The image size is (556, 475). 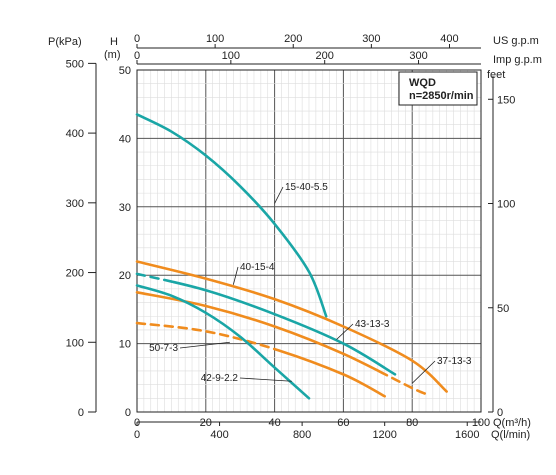 What do you see at coordinates (274, 423) in the screenshot?
I see `q-m3h-tick: 40` at bounding box center [274, 423].